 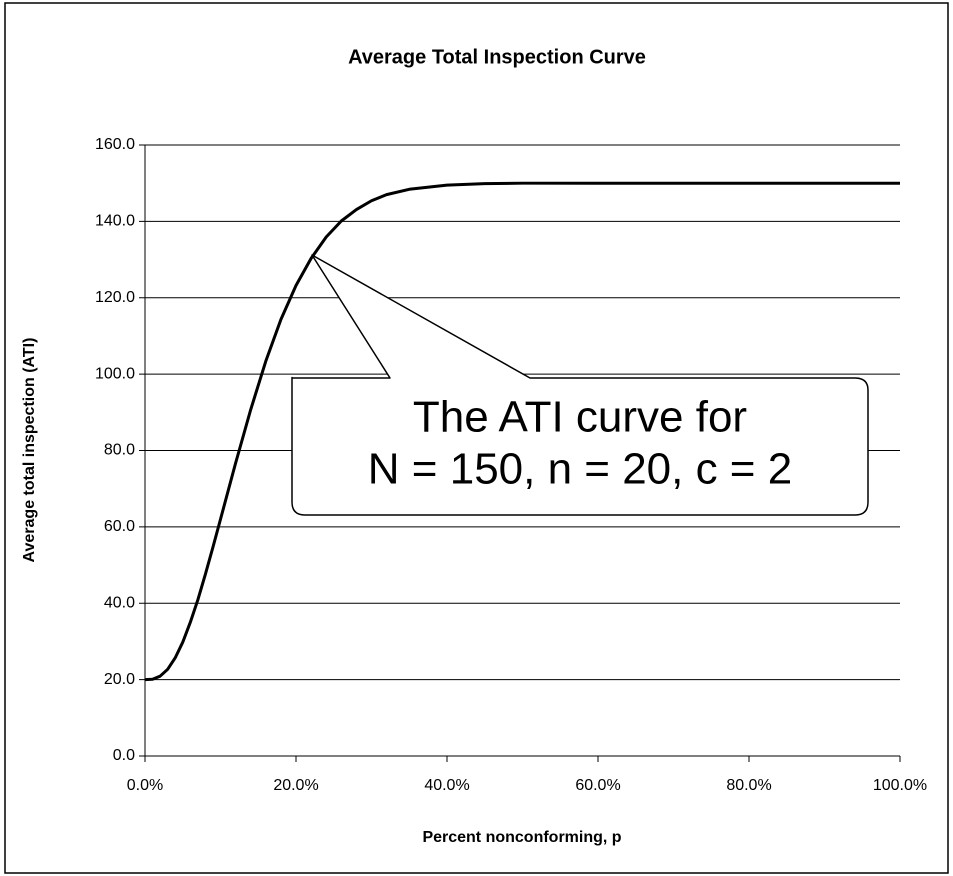 What do you see at coordinates (295, 785) in the screenshot?
I see `x-tick-label: 20.0%` at bounding box center [295, 785].